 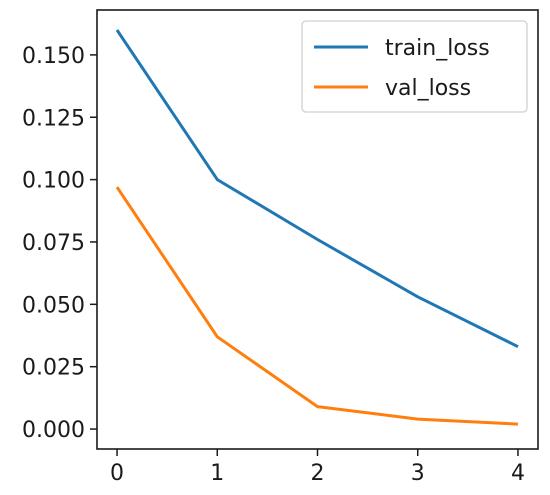 I want to click on legend-box, so click(x=414, y=66).